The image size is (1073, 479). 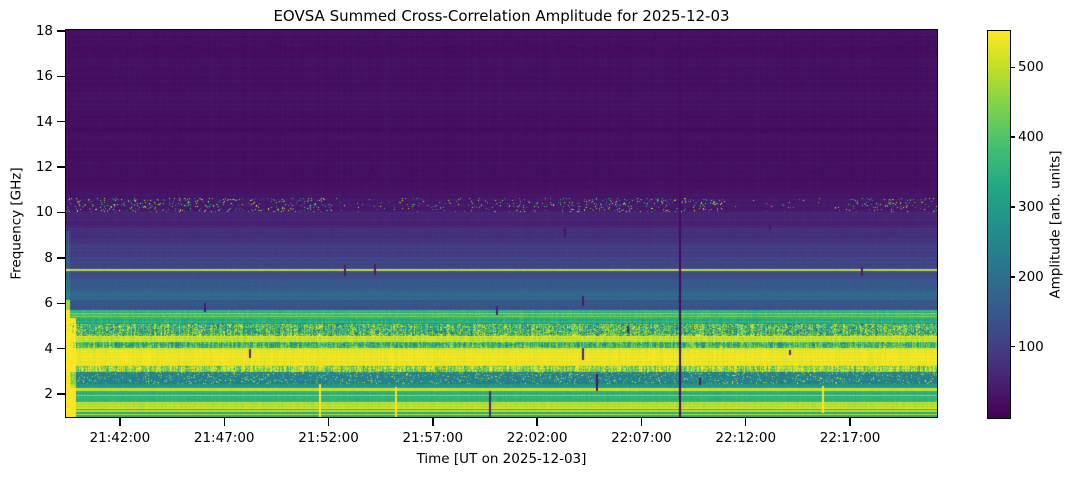 What do you see at coordinates (44, 76) in the screenshot?
I see `y-tick-label: 16` at bounding box center [44, 76].